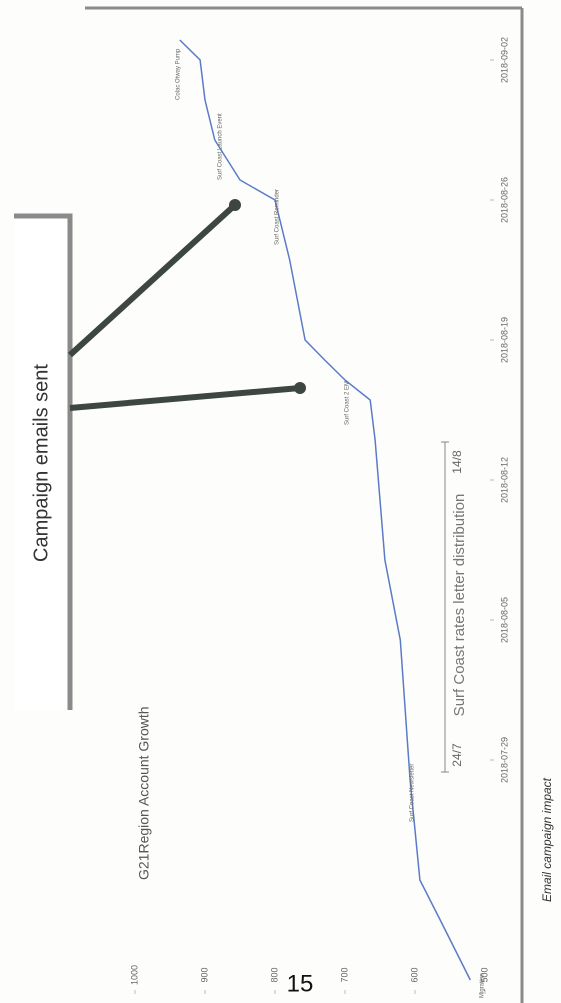  What do you see at coordinates (179, 74) in the screenshot?
I see `annotation: Colac Otway Pump` at bounding box center [179, 74].